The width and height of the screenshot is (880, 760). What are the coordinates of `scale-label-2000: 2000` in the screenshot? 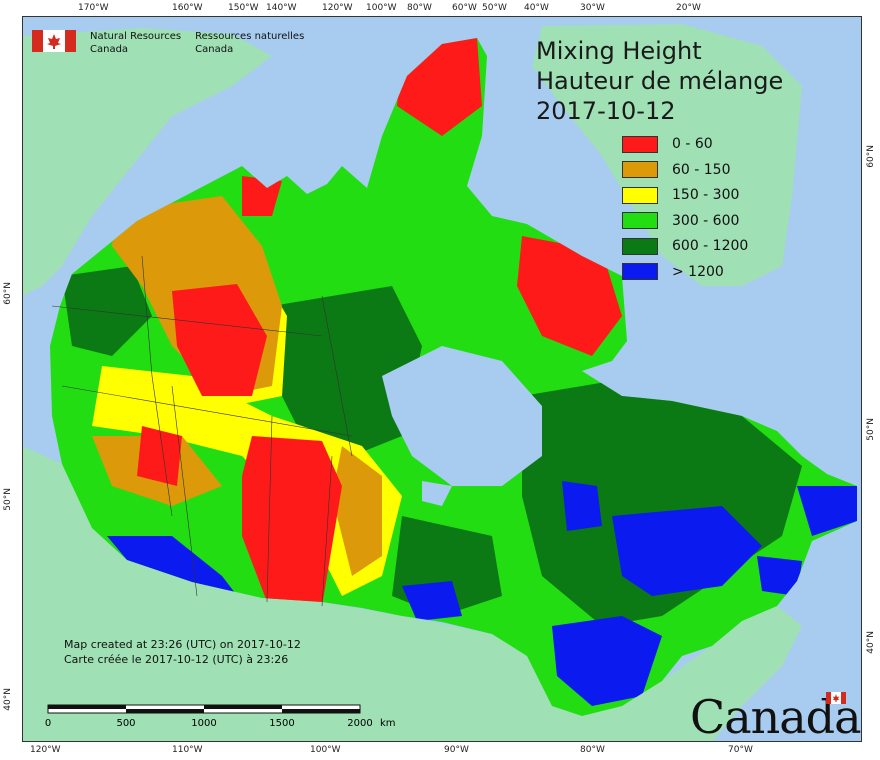 It's located at (359, 723).